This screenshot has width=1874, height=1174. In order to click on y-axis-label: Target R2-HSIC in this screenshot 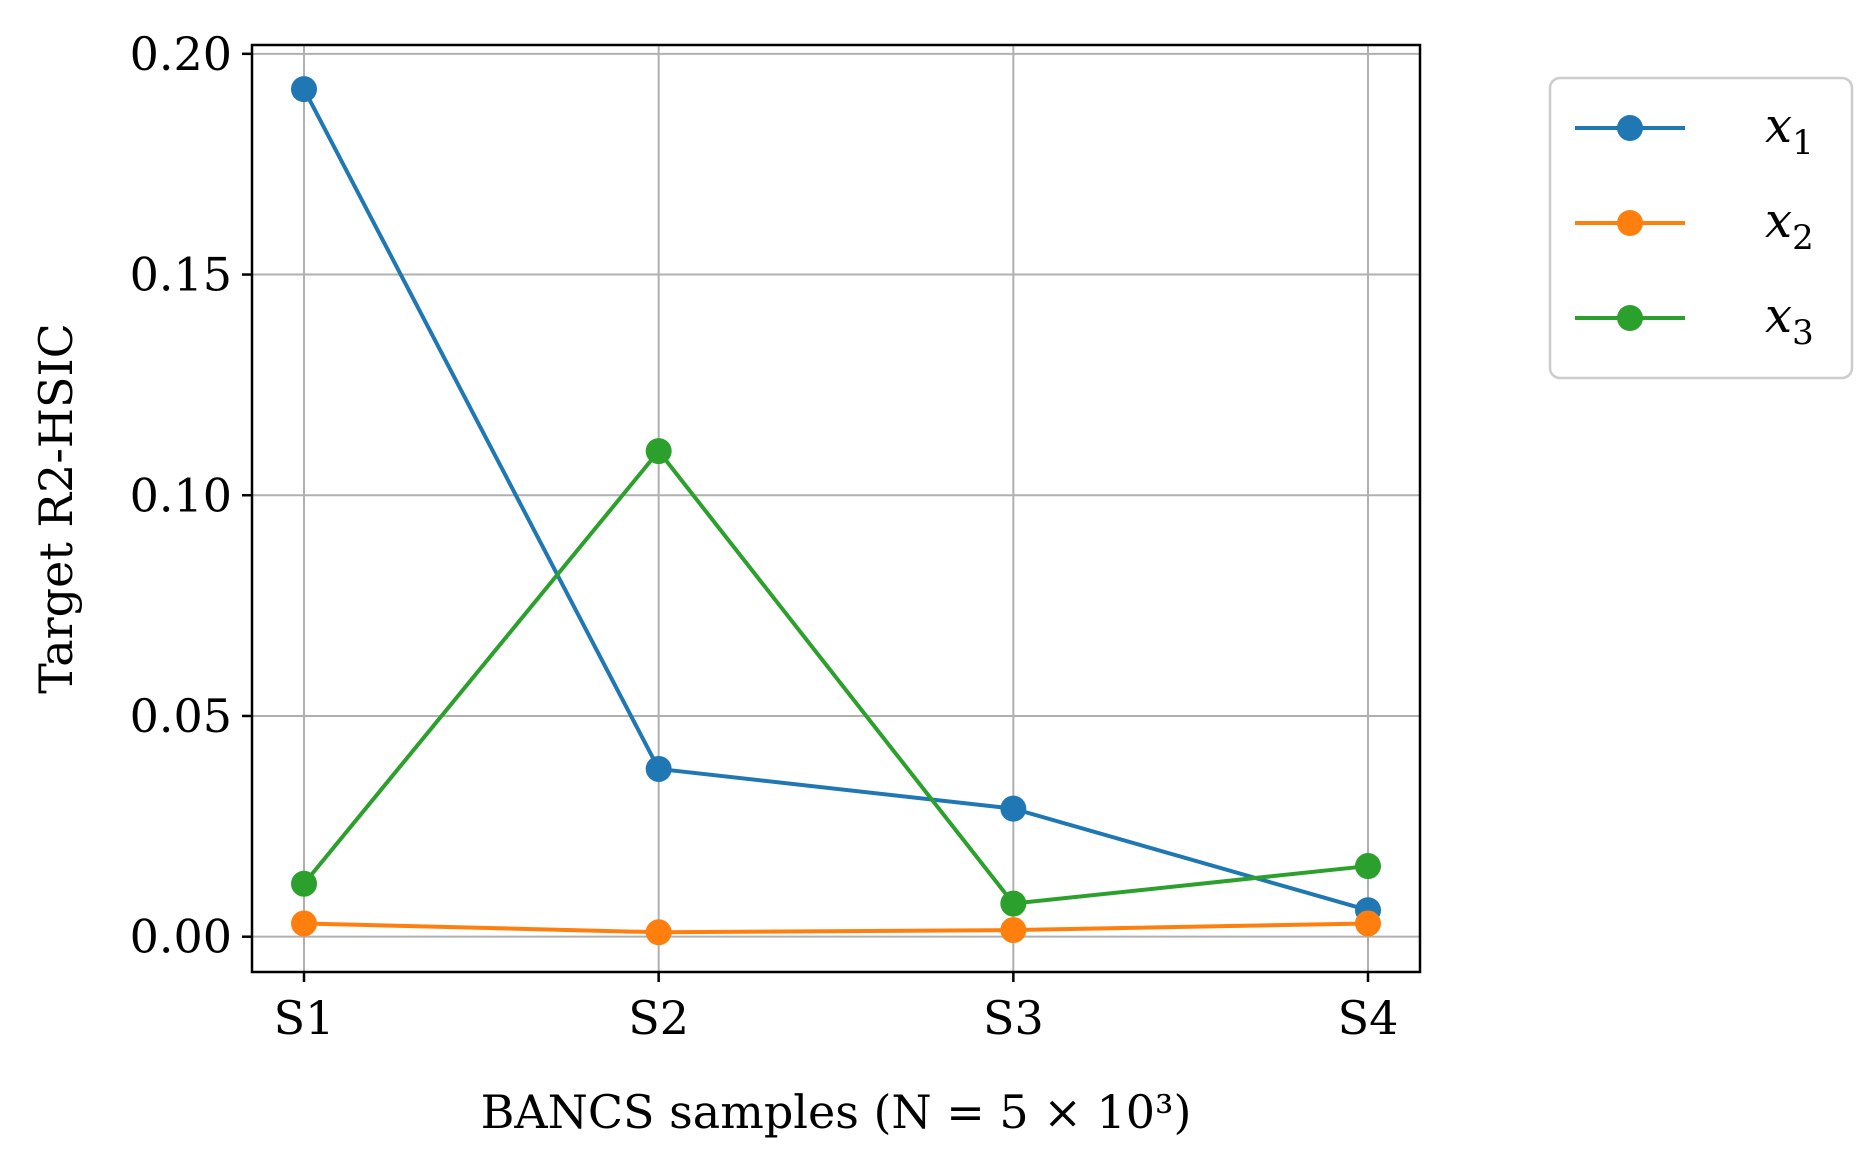, I will do `click(56, 508)`.